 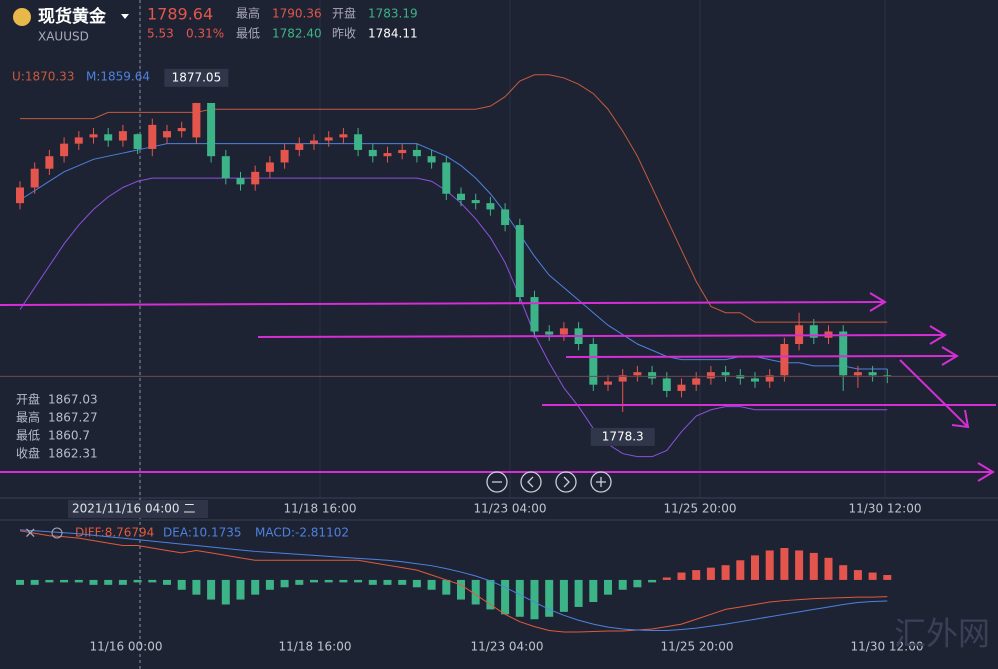 I want to click on macd-label: MACD:-2.81102, so click(x=302, y=533).